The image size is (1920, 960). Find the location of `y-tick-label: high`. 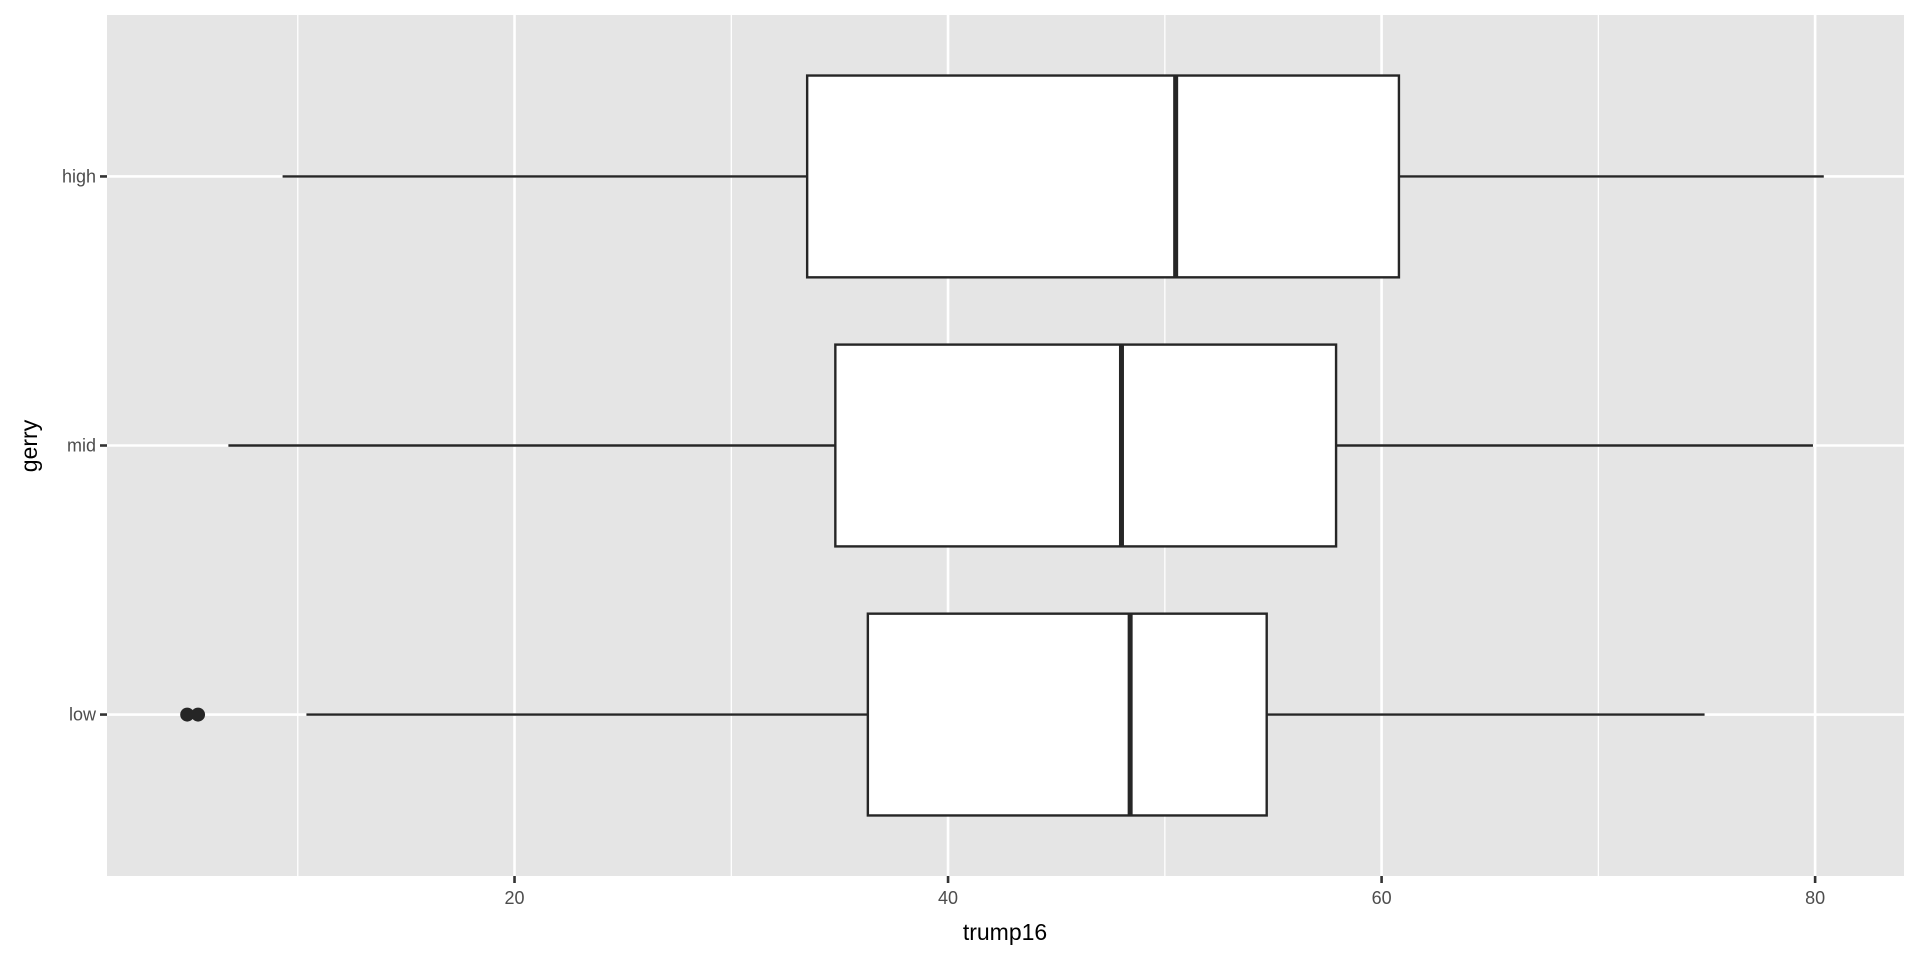

y-tick-label: high is located at coordinates (79, 176).